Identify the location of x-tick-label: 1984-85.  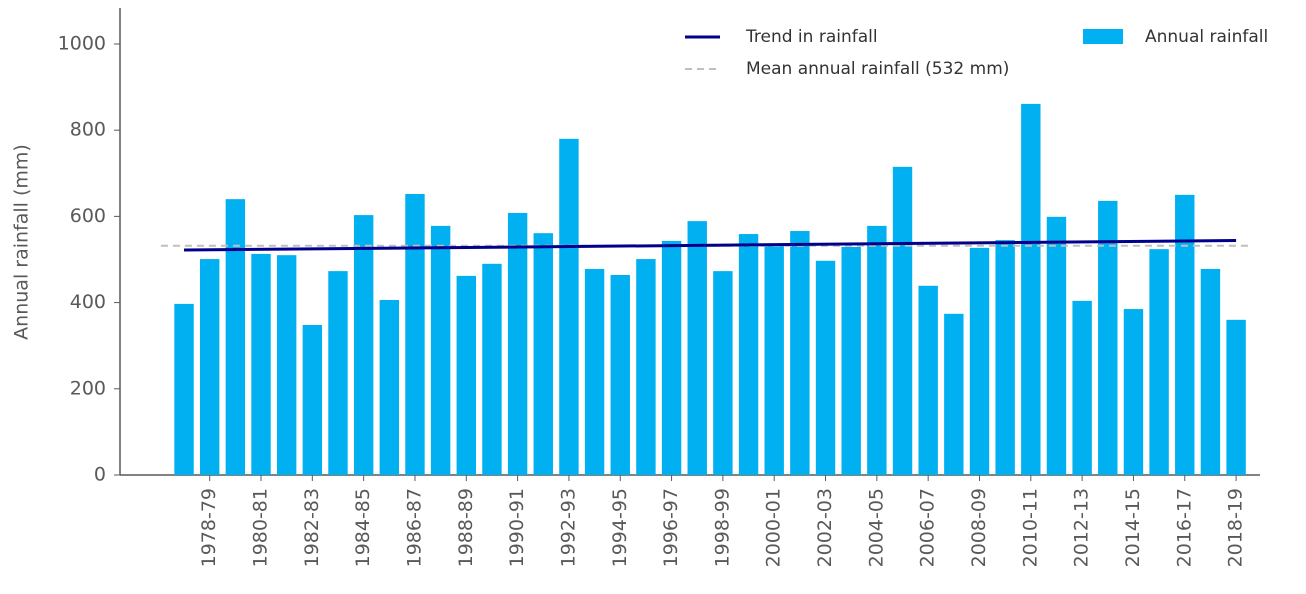
(363, 527).